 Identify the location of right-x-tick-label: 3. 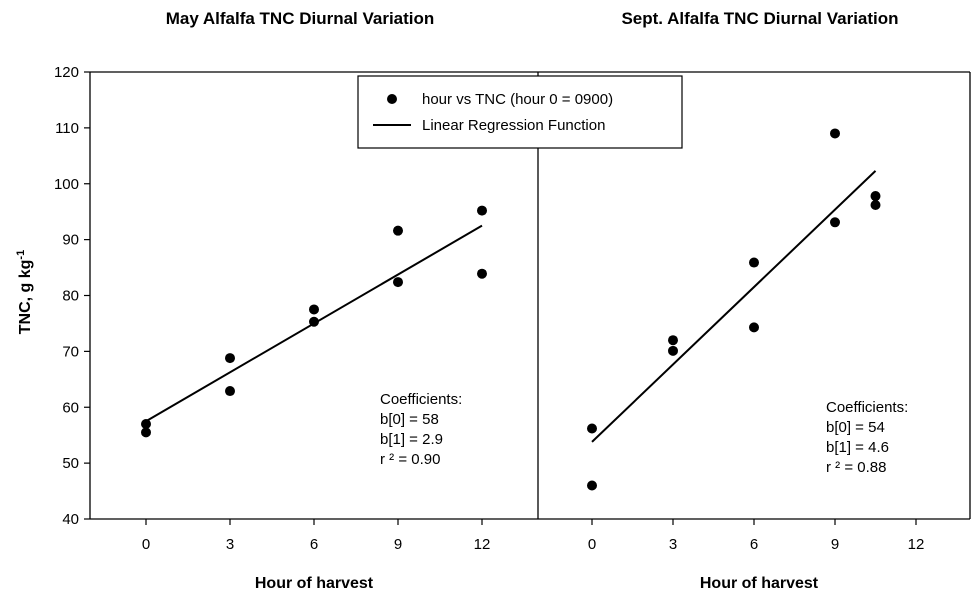
(673, 544).